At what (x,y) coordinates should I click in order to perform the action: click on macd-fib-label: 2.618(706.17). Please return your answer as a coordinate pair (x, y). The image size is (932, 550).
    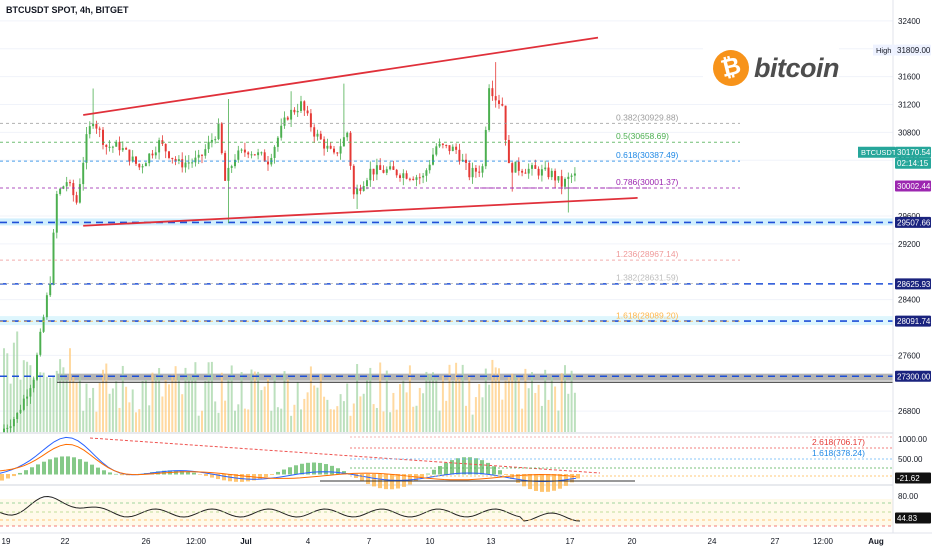
    Looking at the image, I should click on (838, 442).